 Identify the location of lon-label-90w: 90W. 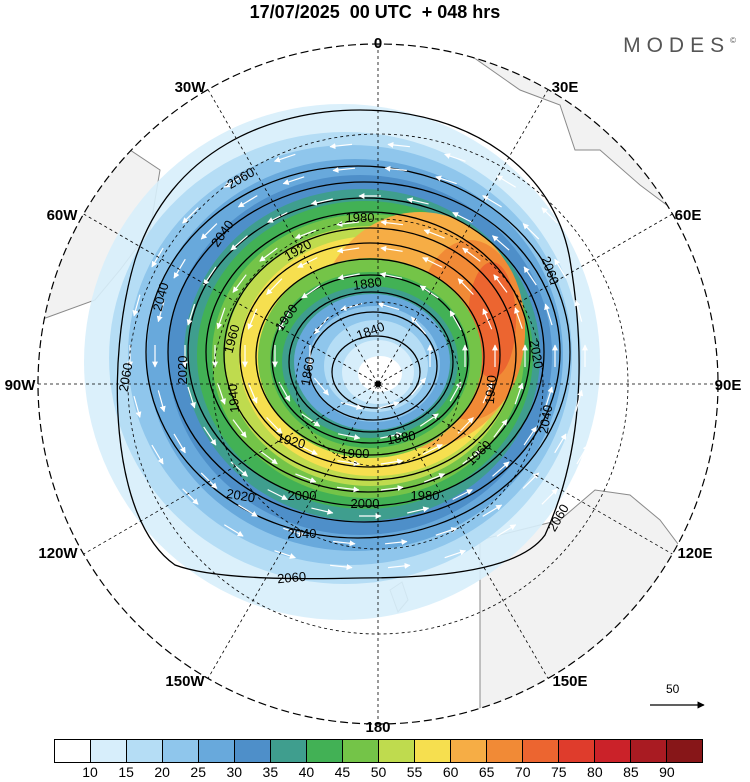
(21, 385).